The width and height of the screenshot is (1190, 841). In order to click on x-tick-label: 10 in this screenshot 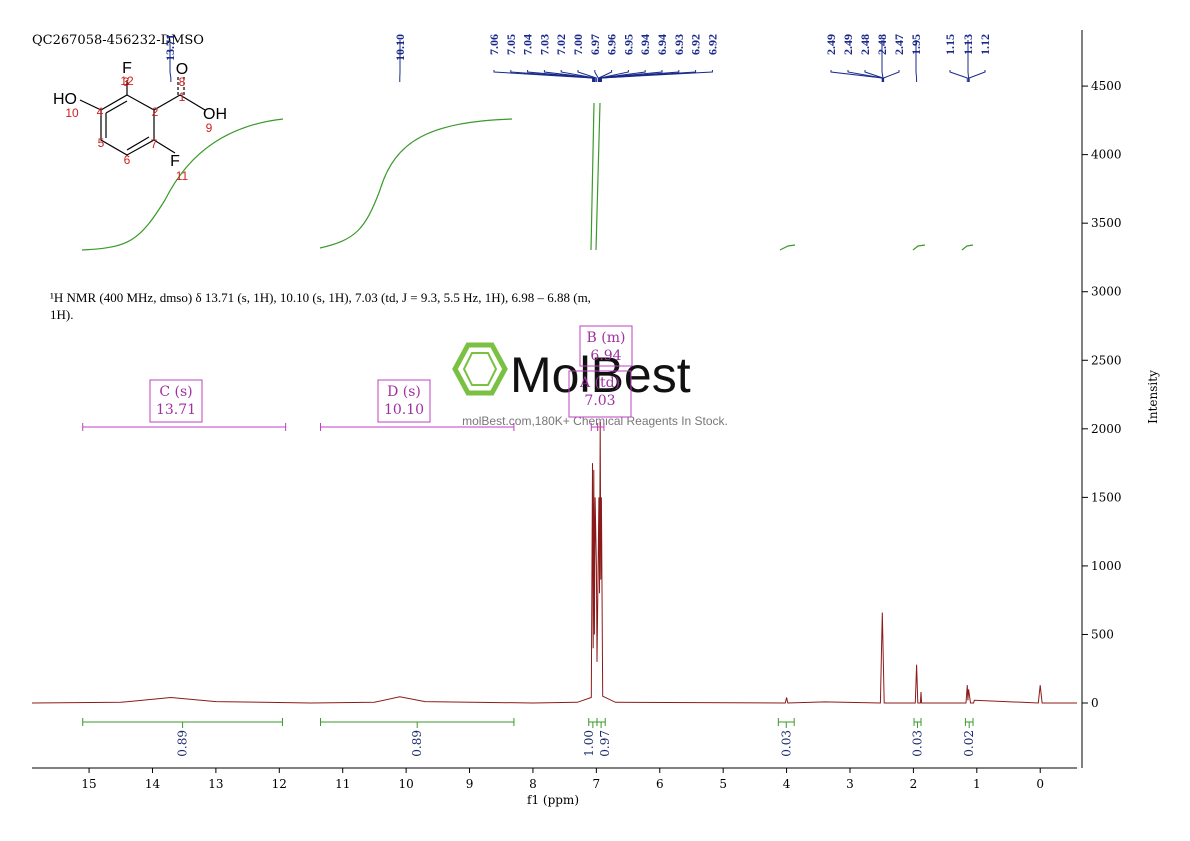, I will do `click(405, 784)`.